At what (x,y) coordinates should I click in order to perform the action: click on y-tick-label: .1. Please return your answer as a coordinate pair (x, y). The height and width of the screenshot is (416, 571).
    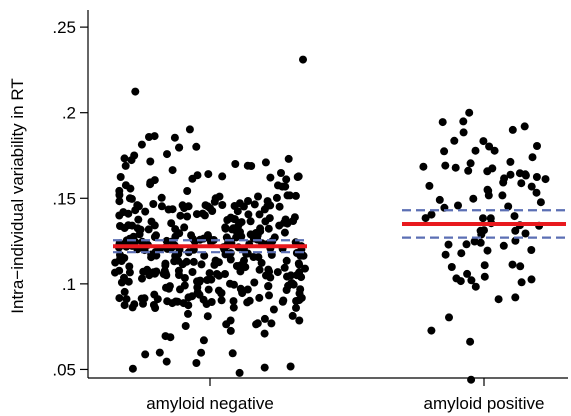
    Looking at the image, I should click on (69, 284).